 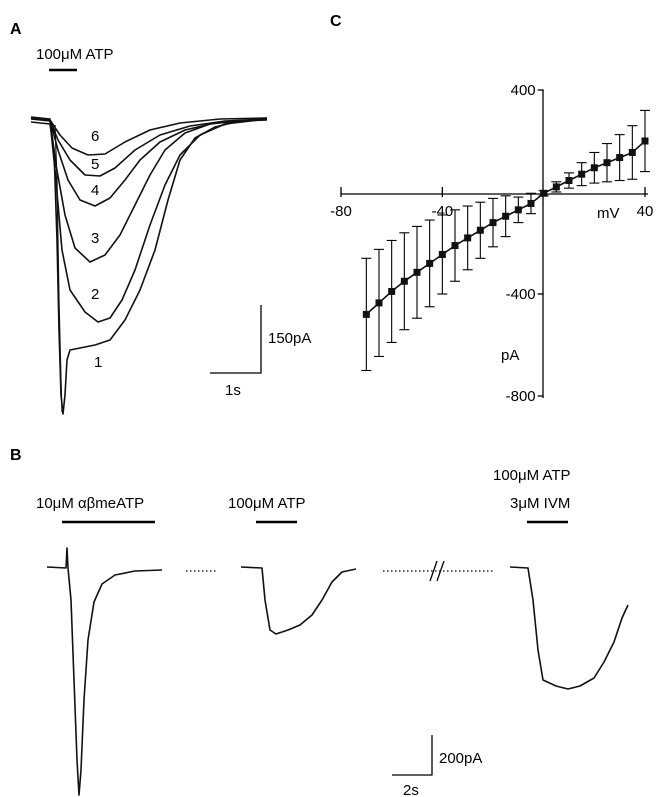 I want to click on panel-a-scale-lines, so click(x=236, y=339).